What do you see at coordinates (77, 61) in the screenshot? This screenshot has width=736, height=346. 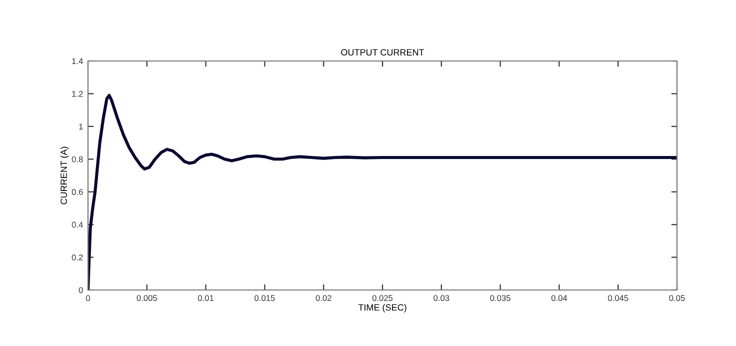 I see `y-tick-label: 1.4` at bounding box center [77, 61].